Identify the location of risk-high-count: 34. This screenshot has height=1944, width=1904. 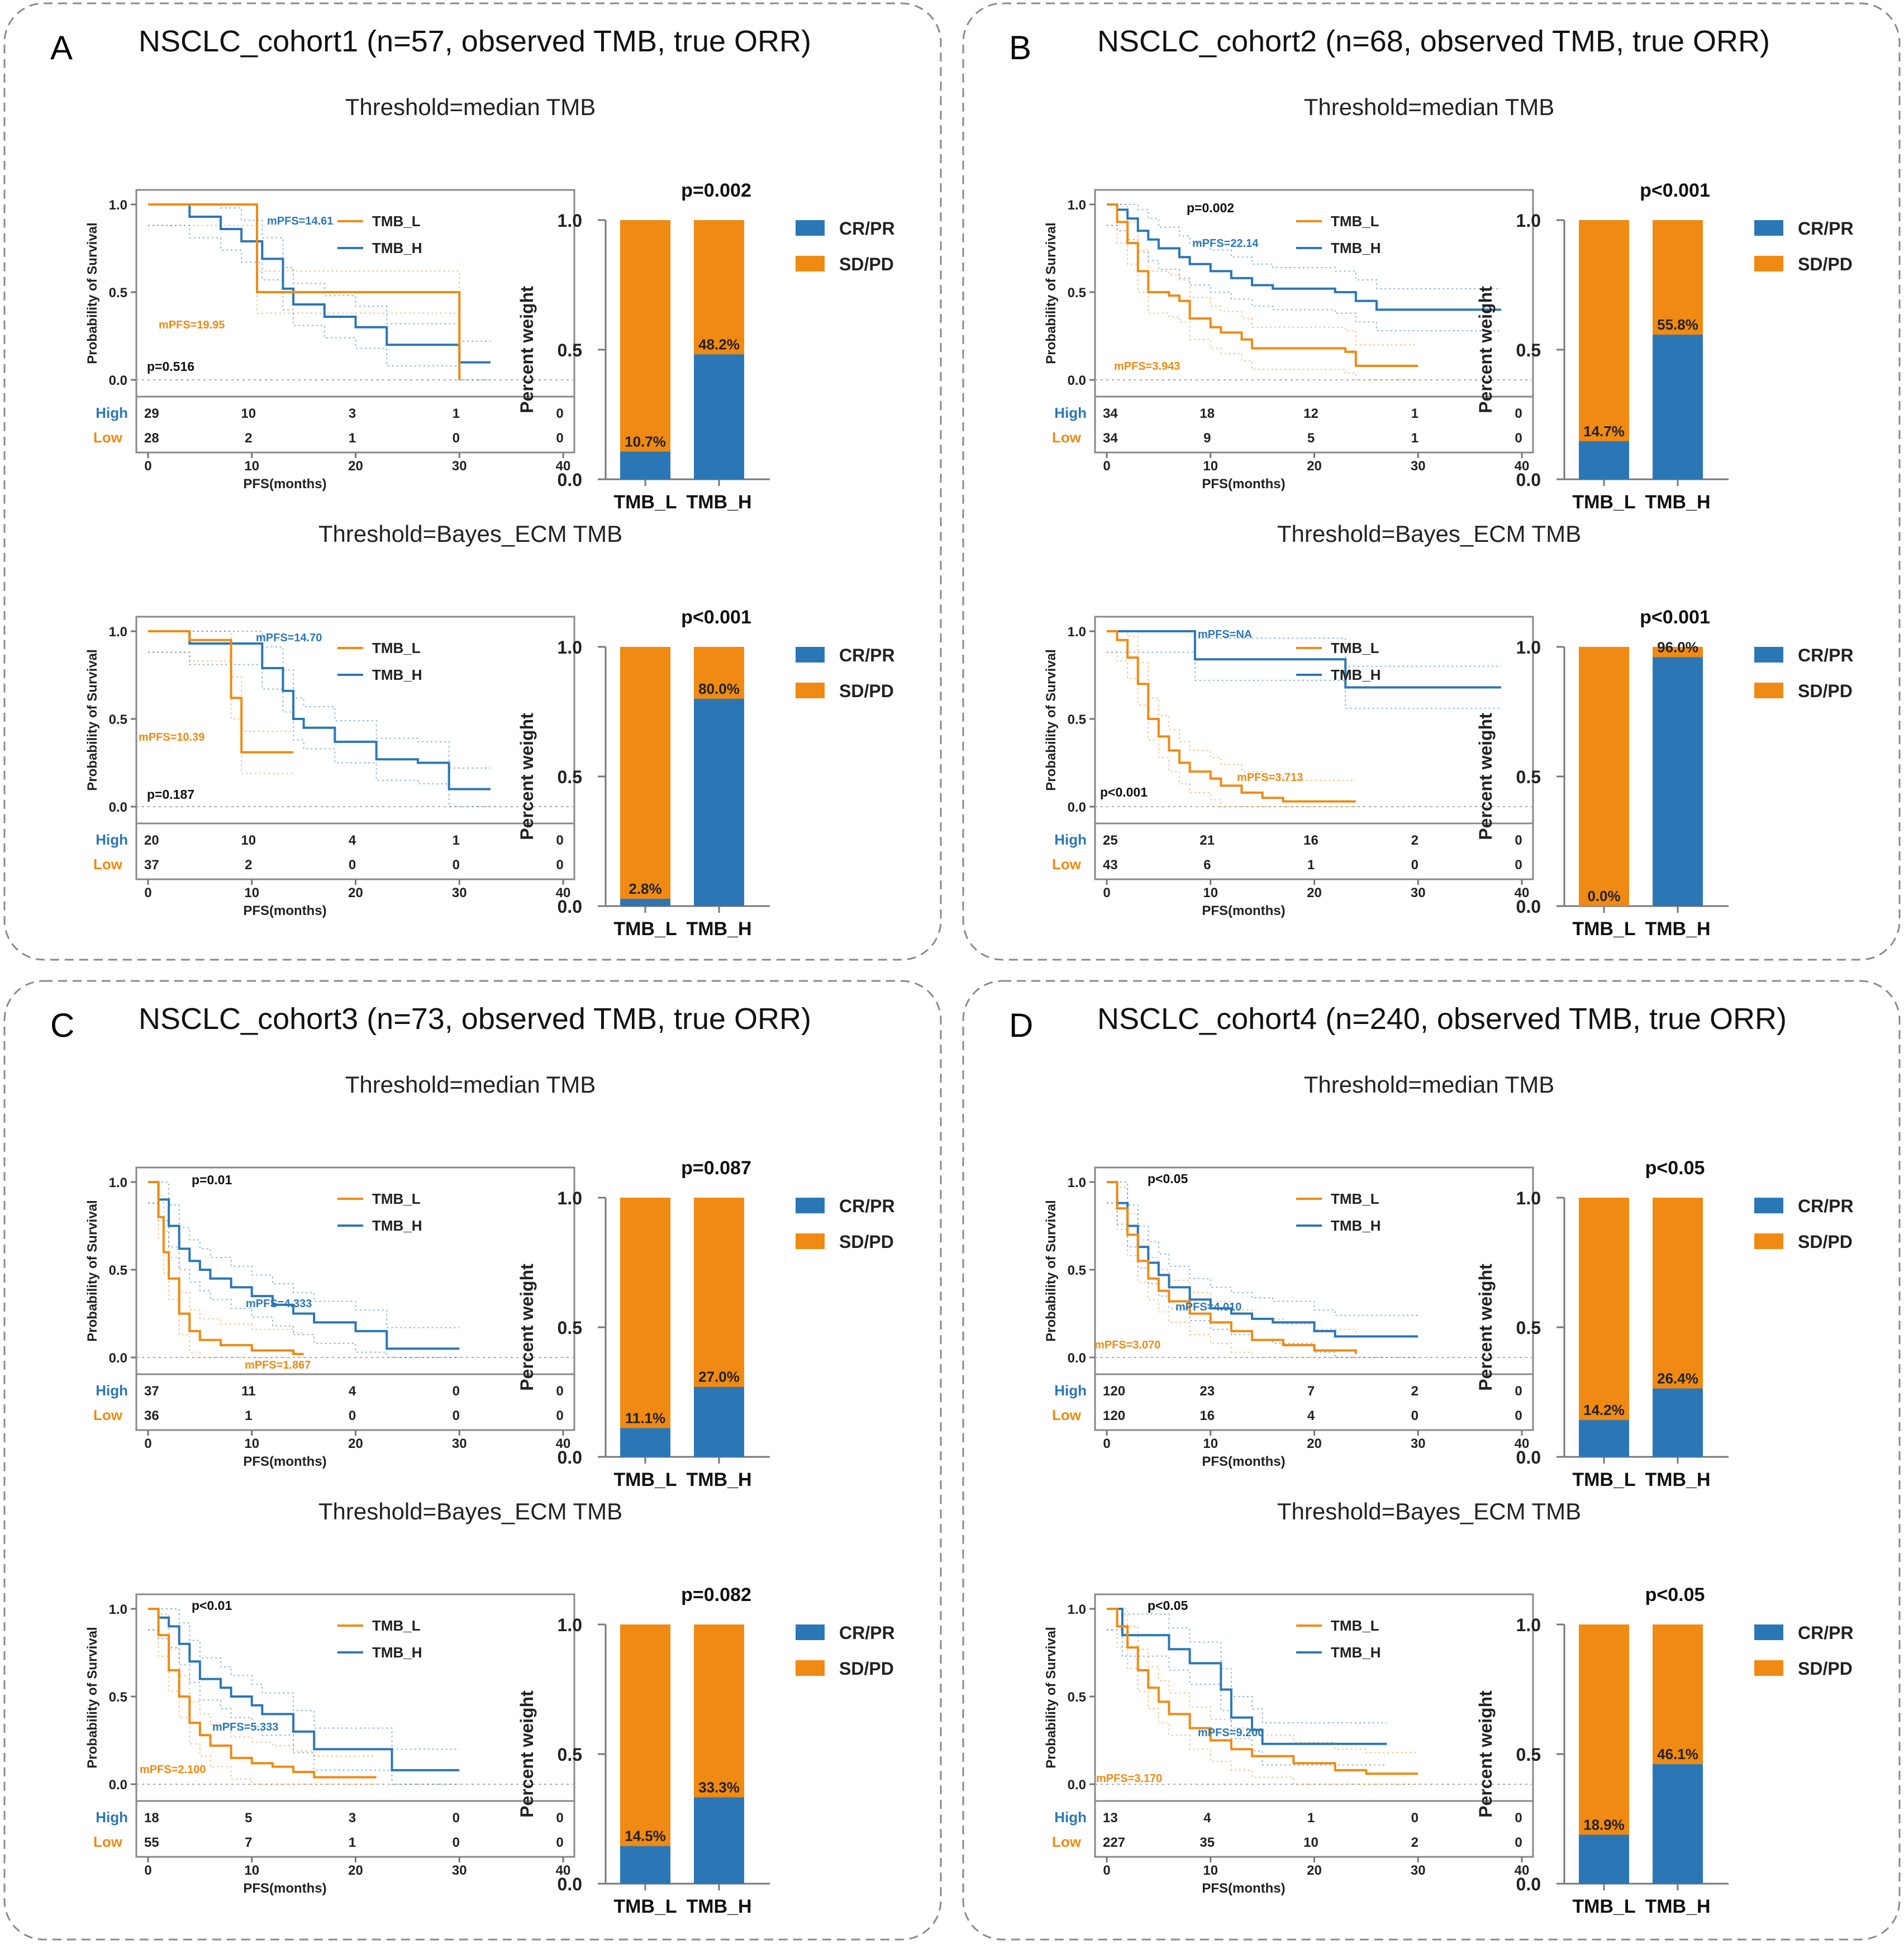
(1110, 413).